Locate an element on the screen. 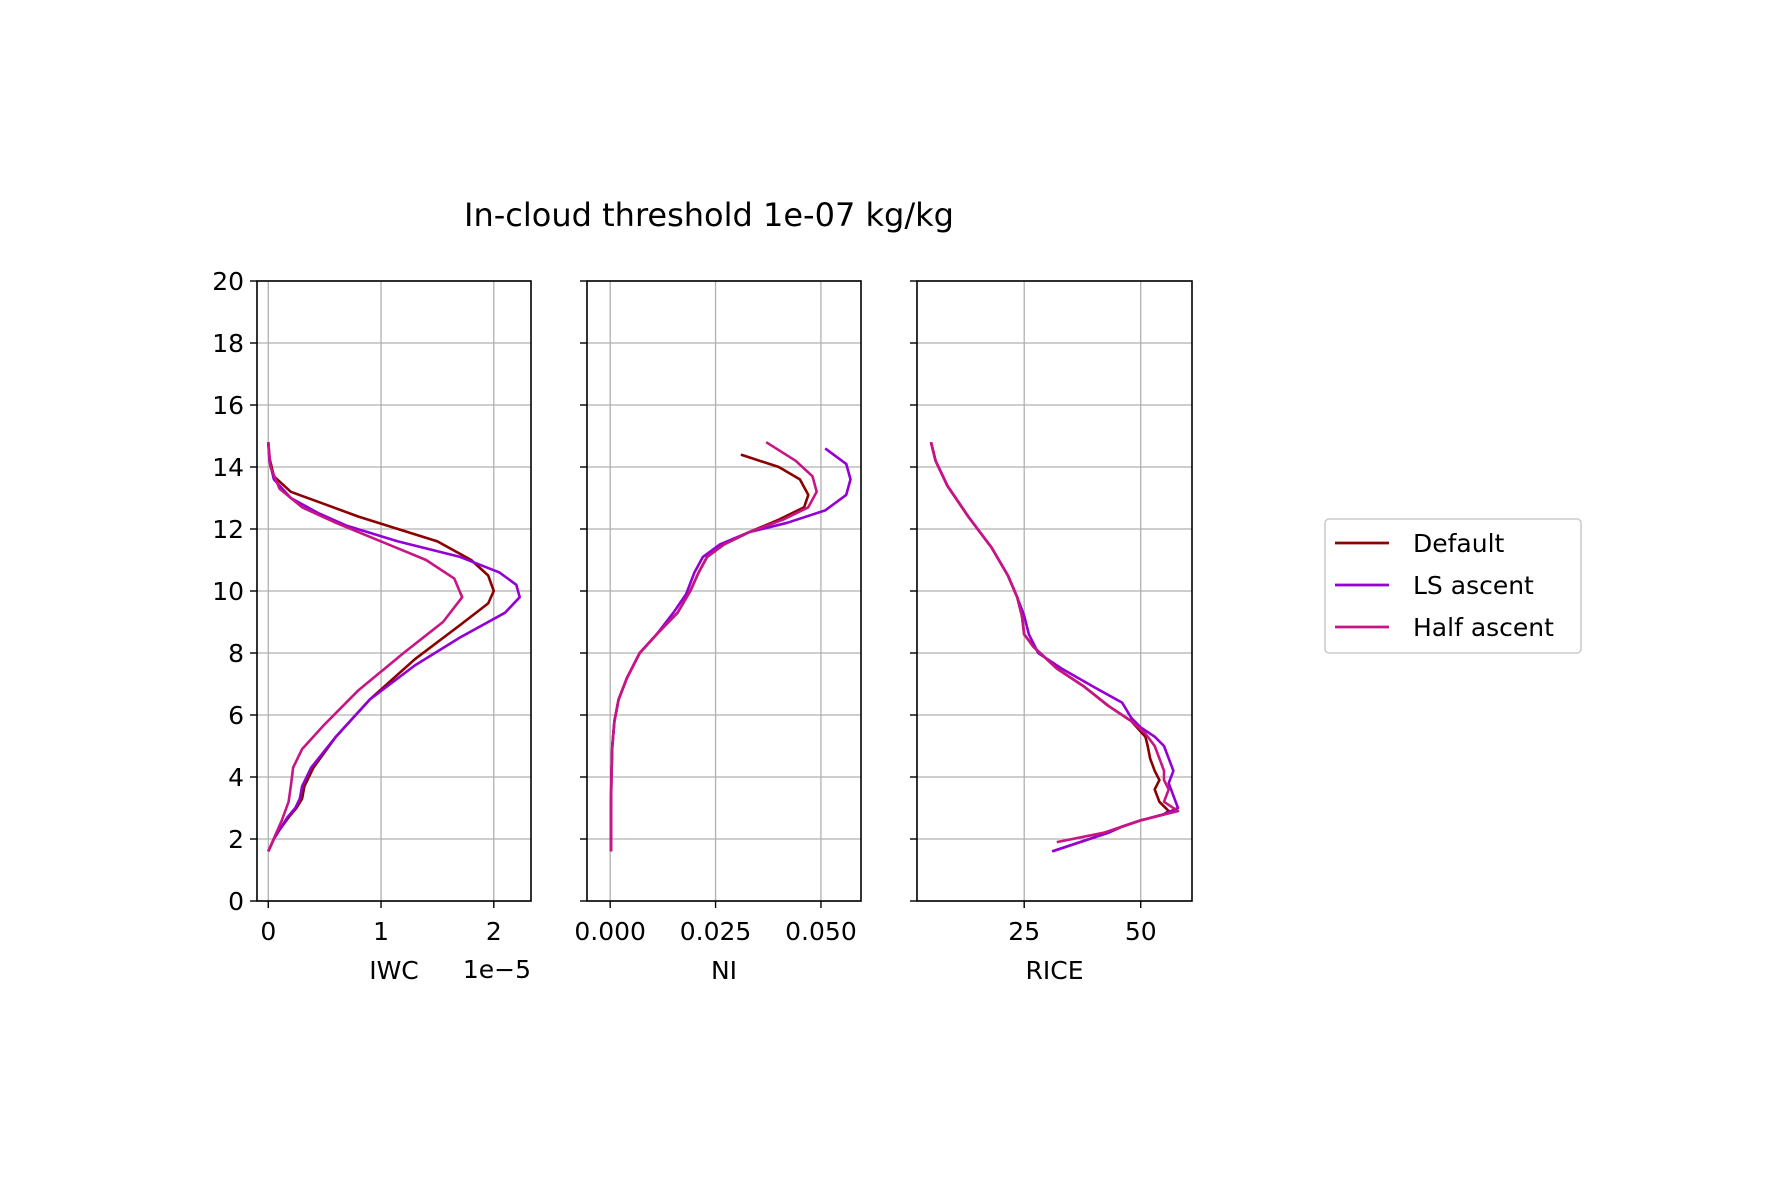 The height and width of the screenshot is (1182, 1775). x-tick-label: 25 is located at coordinates (1024, 931).